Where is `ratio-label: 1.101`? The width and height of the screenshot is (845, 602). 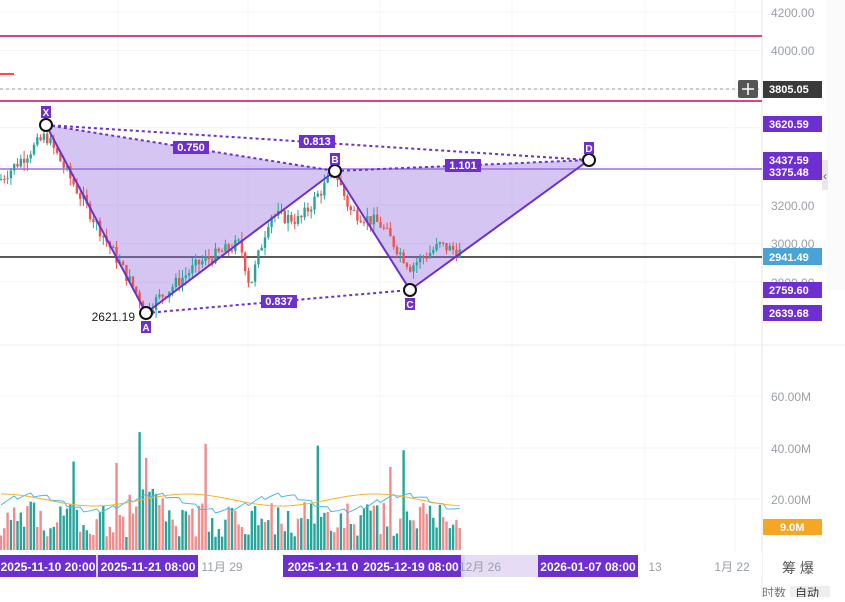
ratio-label: 1.101 is located at coordinates (463, 166).